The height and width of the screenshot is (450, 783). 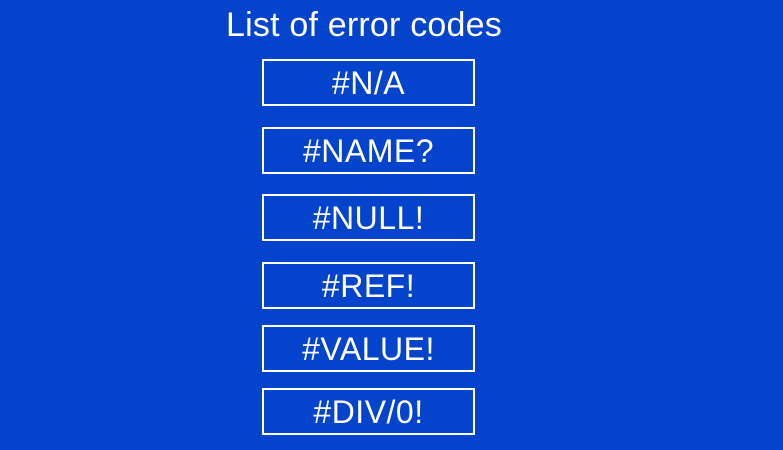 I want to click on error-code-box-value: #VALUE!, so click(x=368, y=348).